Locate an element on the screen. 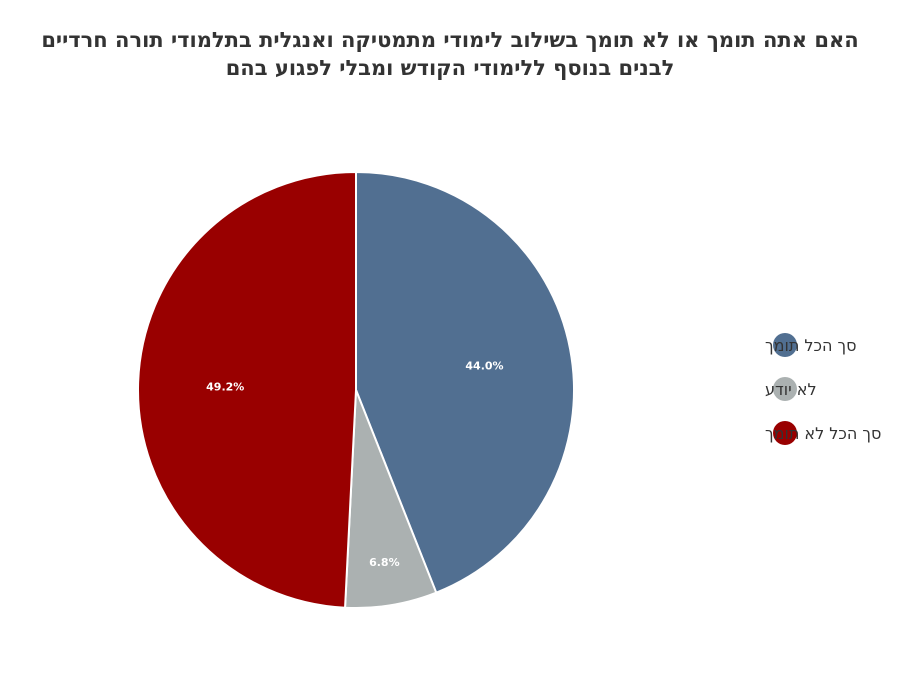 The image size is (900, 700). data-label-2: 49.2% is located at coordinates (225, 387).